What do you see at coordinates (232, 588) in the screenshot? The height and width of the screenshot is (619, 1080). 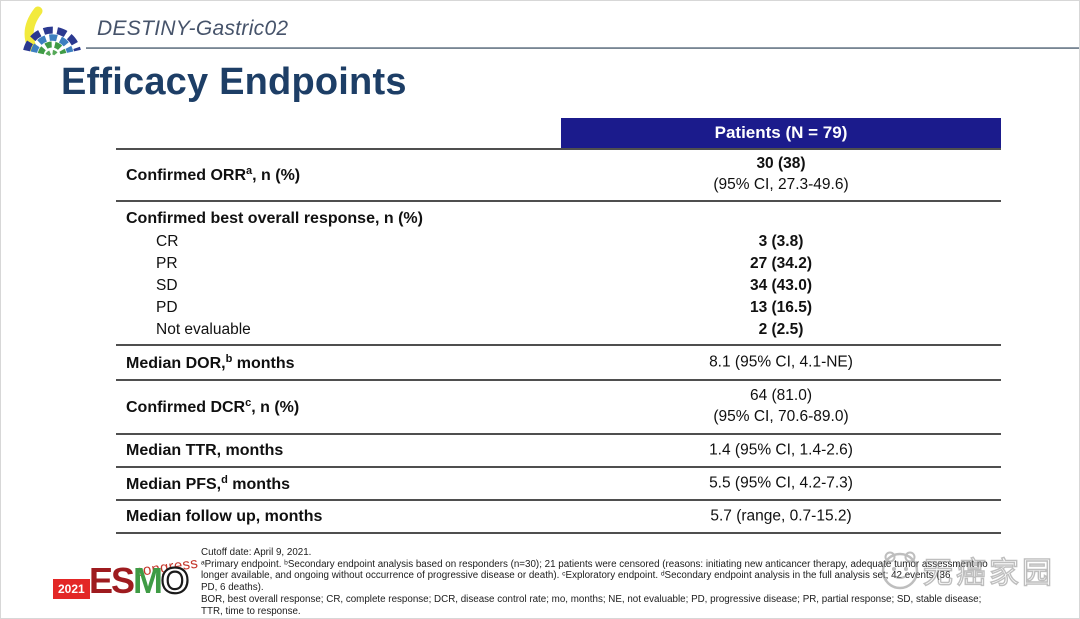 I see `footnote-line: PD, 6 deaths).` at bounding box center [232, 588].